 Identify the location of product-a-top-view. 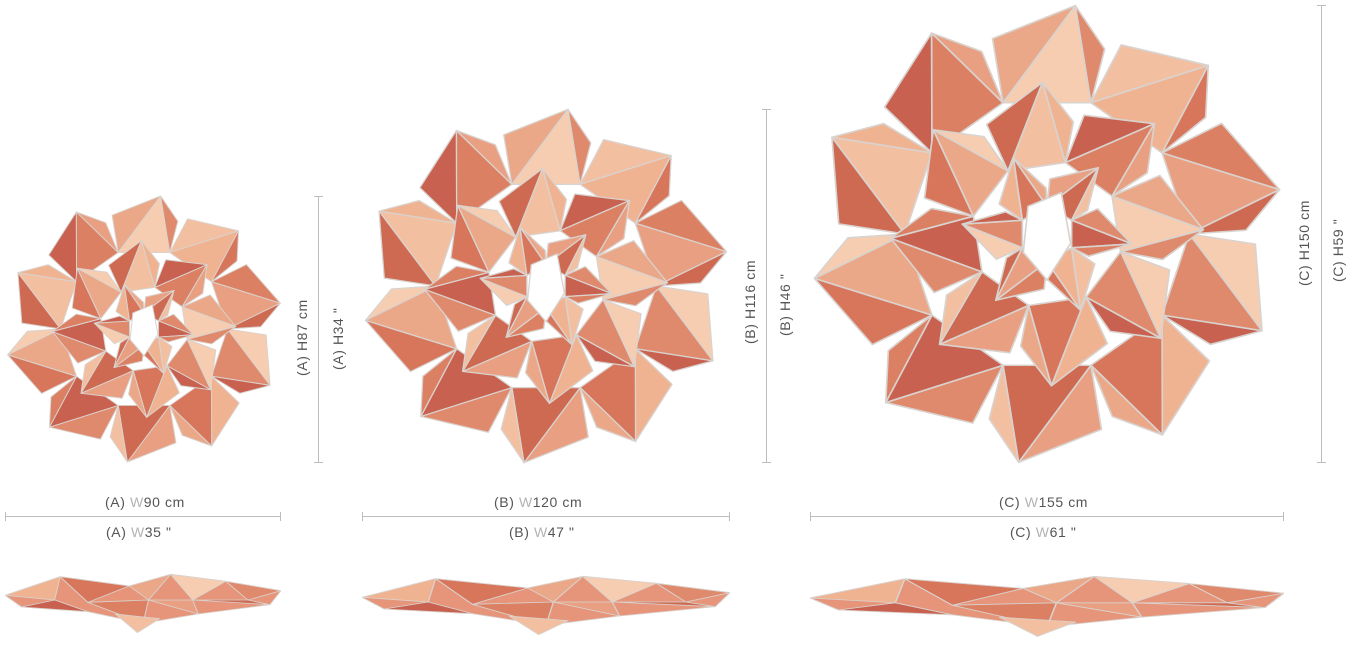
(144, 329).